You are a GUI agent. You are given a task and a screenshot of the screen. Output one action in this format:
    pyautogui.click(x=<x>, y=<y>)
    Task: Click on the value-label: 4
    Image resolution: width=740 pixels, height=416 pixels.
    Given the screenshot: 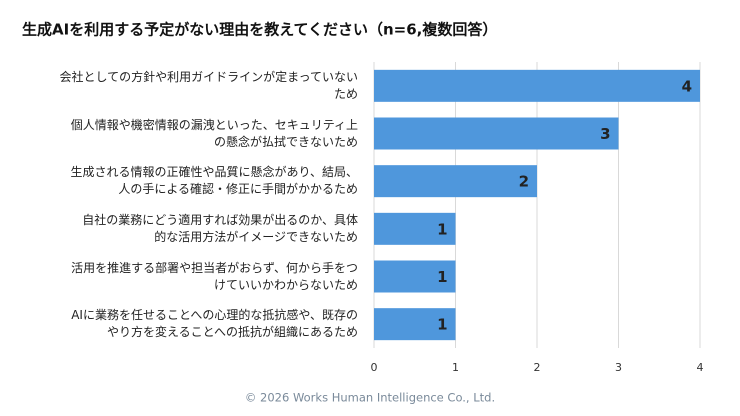 What is the action you would take?
    pyautogui.click(x=687, y=86)
    